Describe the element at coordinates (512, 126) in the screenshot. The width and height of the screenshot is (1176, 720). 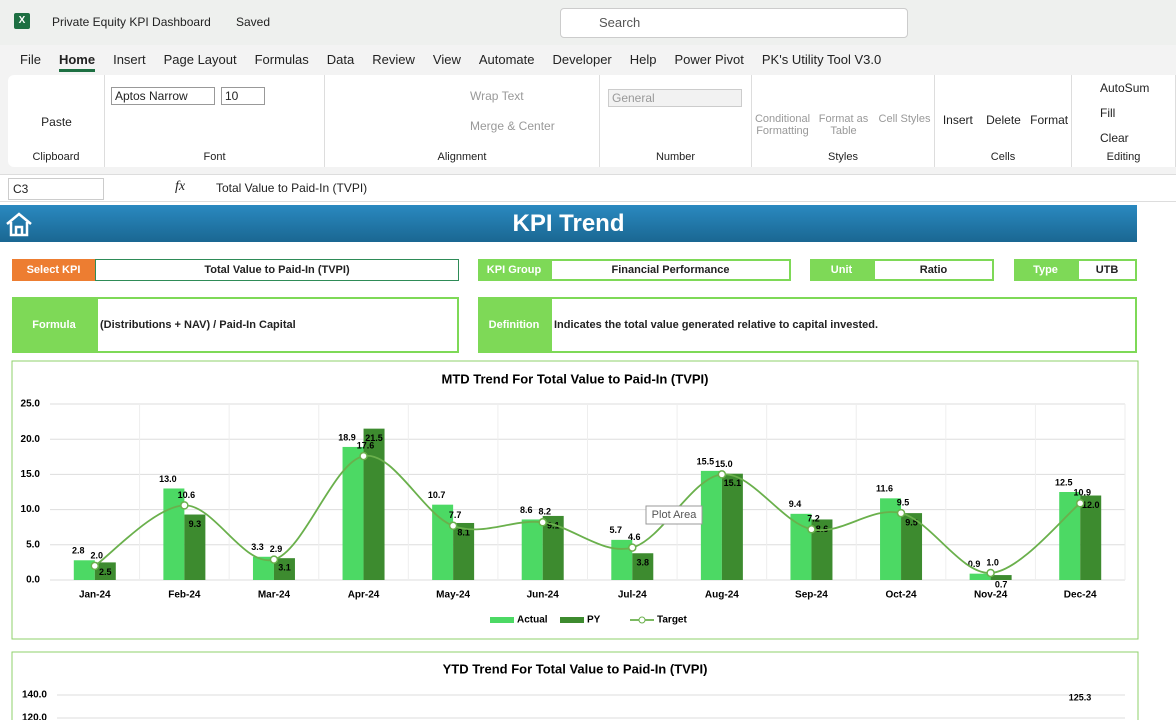
I see `ribbon-button: Merge & Center` at that location.